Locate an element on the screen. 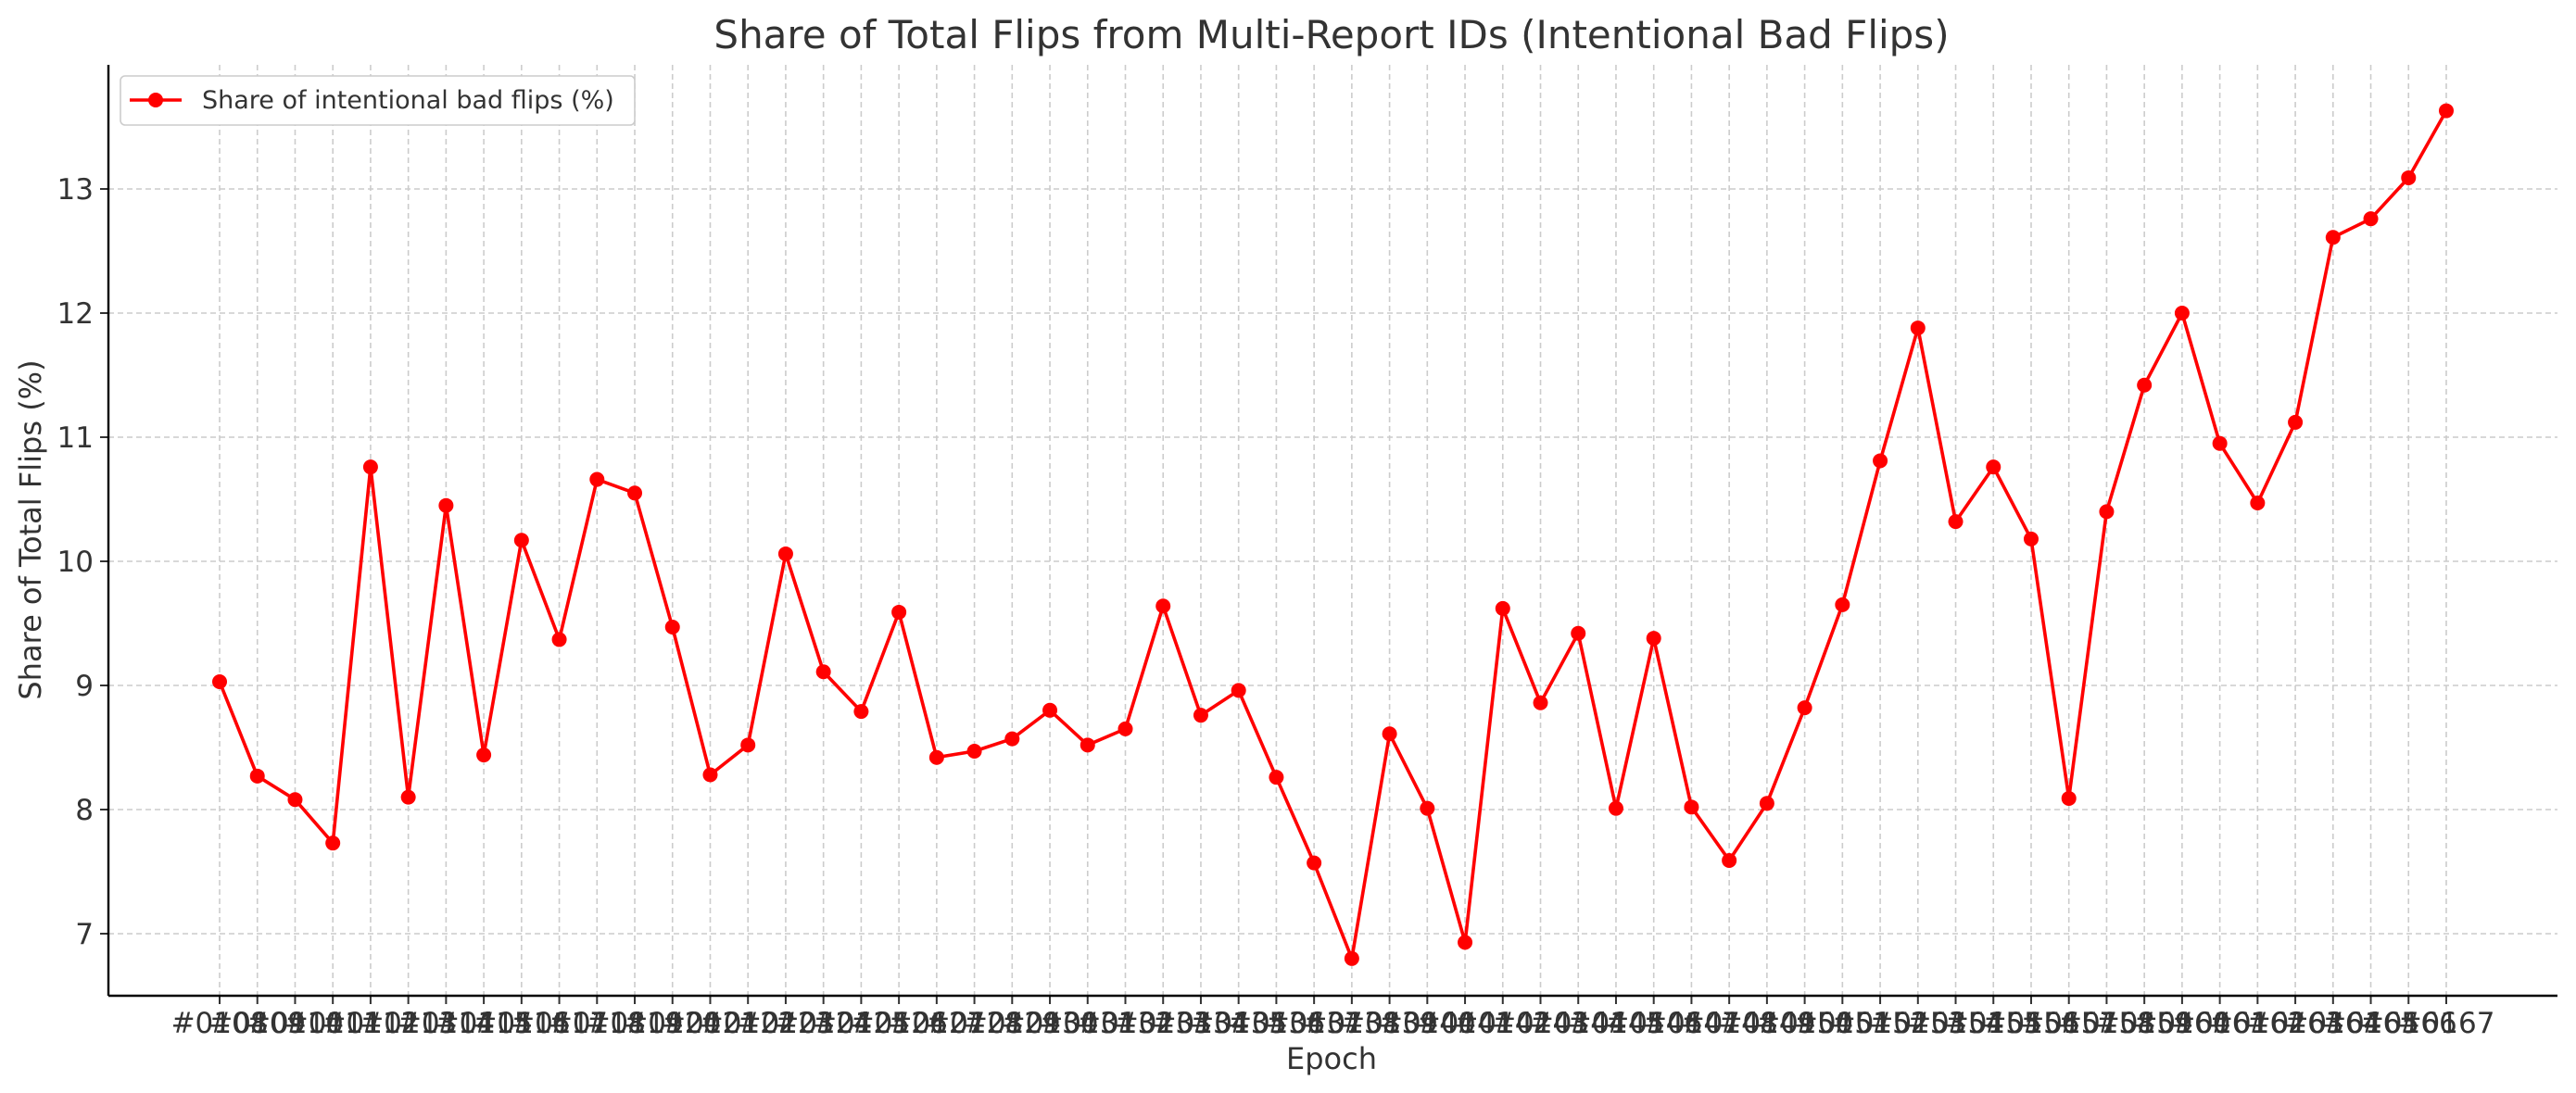 The width and height of the screenshot is (2576, 1093). x-tick-label: #0126 is located at coordinates (900, 1023).